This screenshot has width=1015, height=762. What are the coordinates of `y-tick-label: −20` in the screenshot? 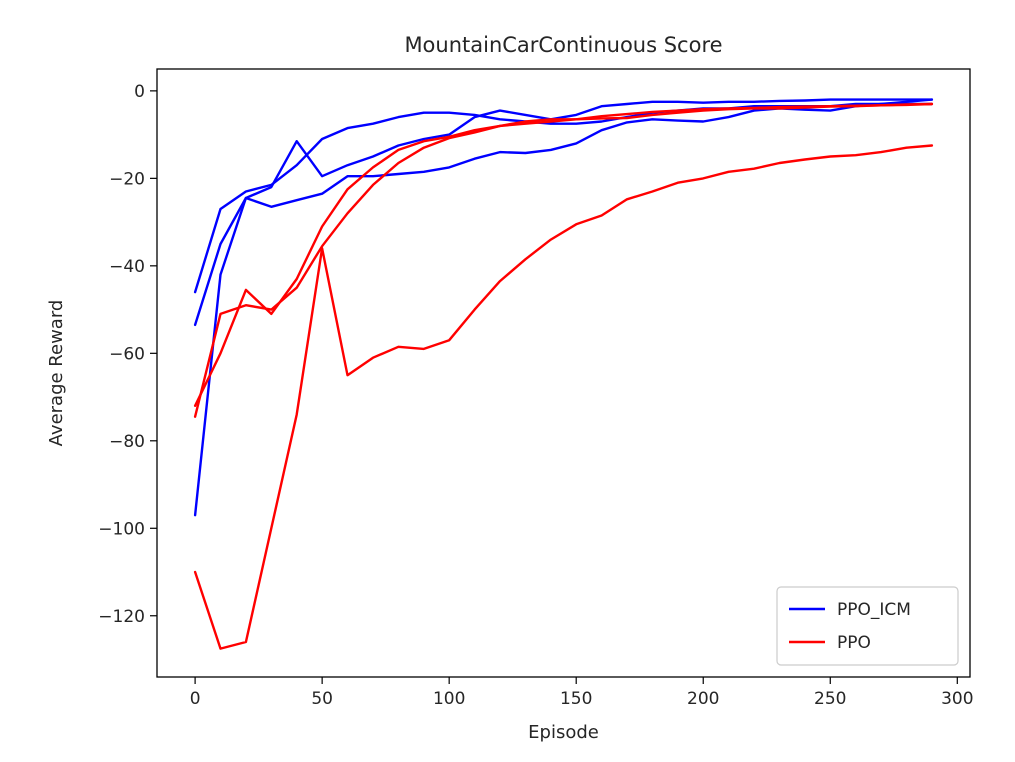 It's located at (127, 179).